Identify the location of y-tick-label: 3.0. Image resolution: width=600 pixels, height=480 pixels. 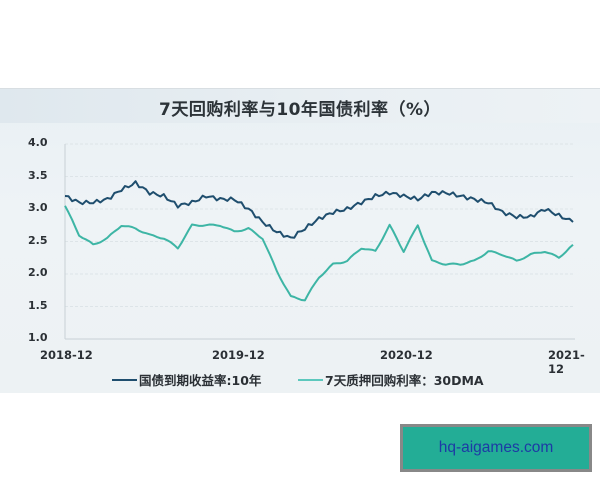
(38, 207).